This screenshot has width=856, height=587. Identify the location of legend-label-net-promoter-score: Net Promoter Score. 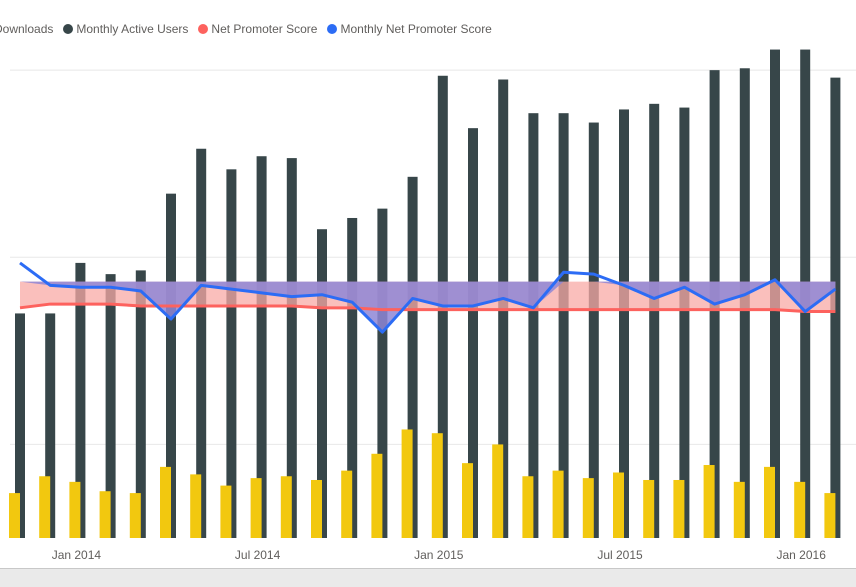
(264, 29).